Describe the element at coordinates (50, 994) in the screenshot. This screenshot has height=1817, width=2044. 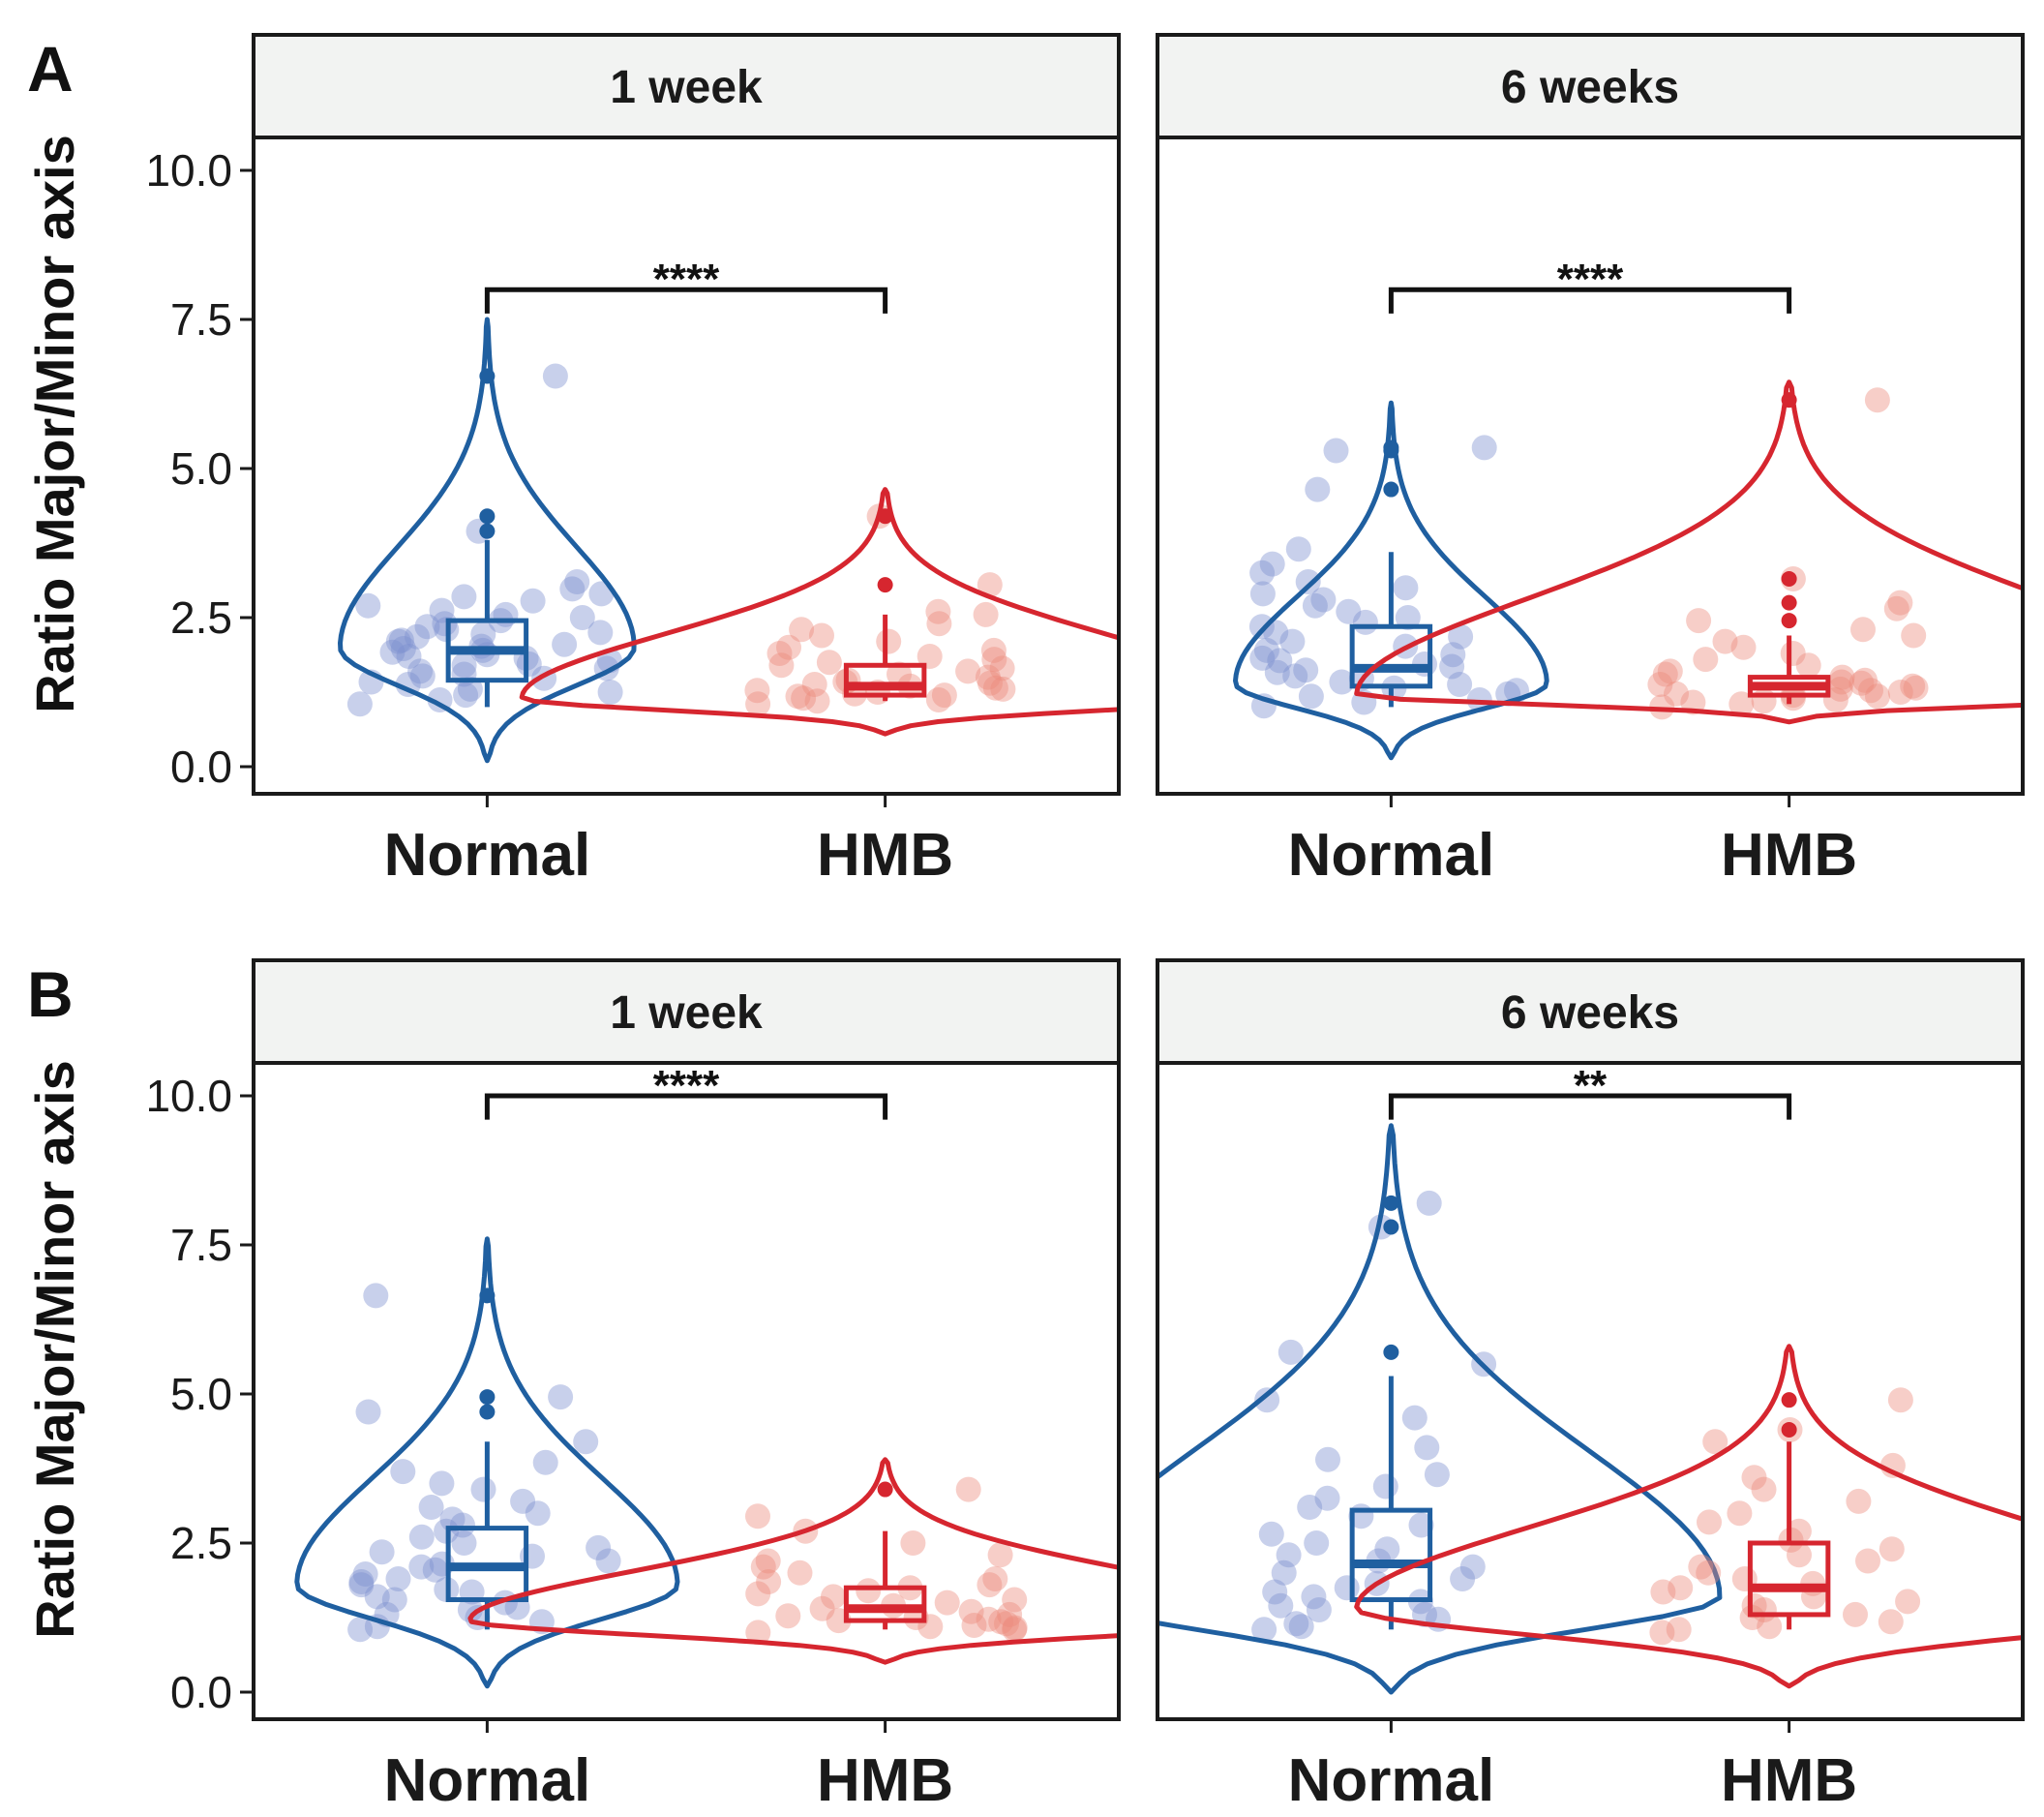
I see `panel-label: B` at that location.